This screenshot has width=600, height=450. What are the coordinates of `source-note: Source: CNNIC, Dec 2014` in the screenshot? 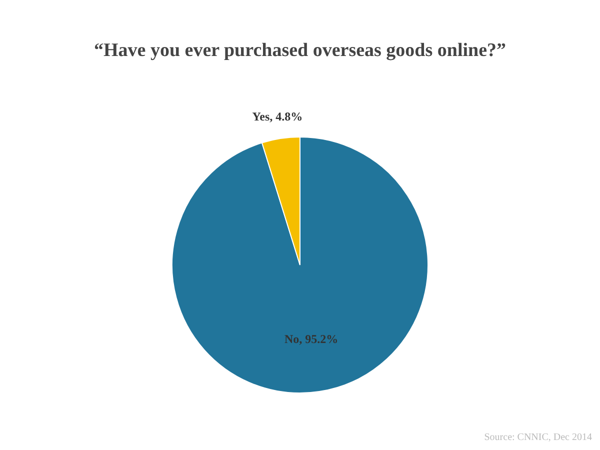 It's located at (538, 437).